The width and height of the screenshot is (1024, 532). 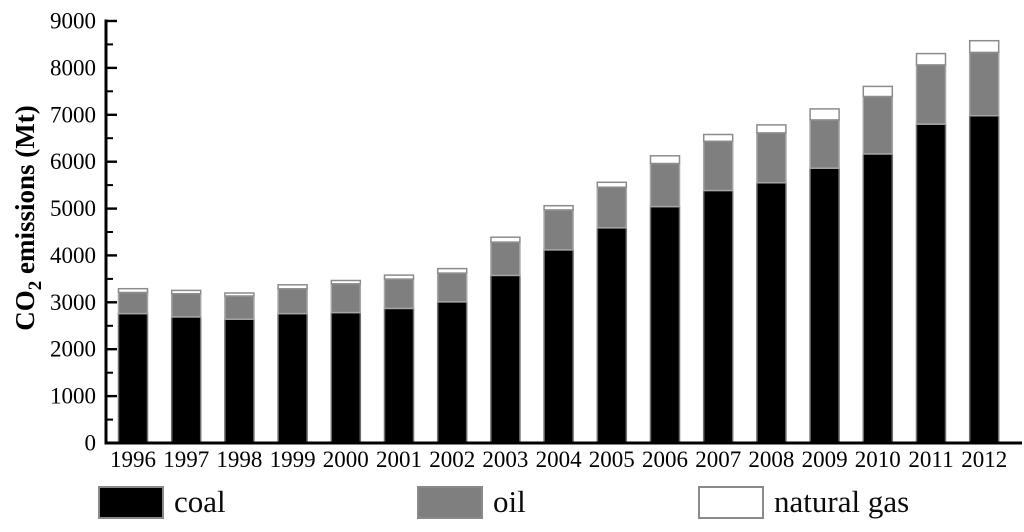 What do you see at coordinates (558, 230) in the screenshot?
I see `bar-2004-oil` at bounding box center [558, 230].